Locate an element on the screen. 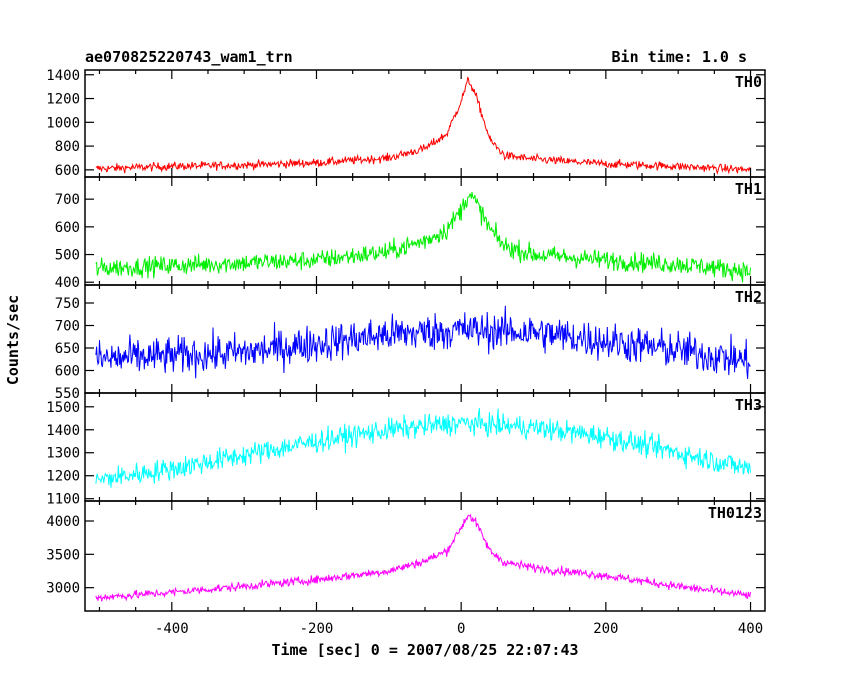 The width and height of the screenshot is (850, 680). panel-th2: TH2 550 600 650 700 750 is located at coordinates (410, 343).